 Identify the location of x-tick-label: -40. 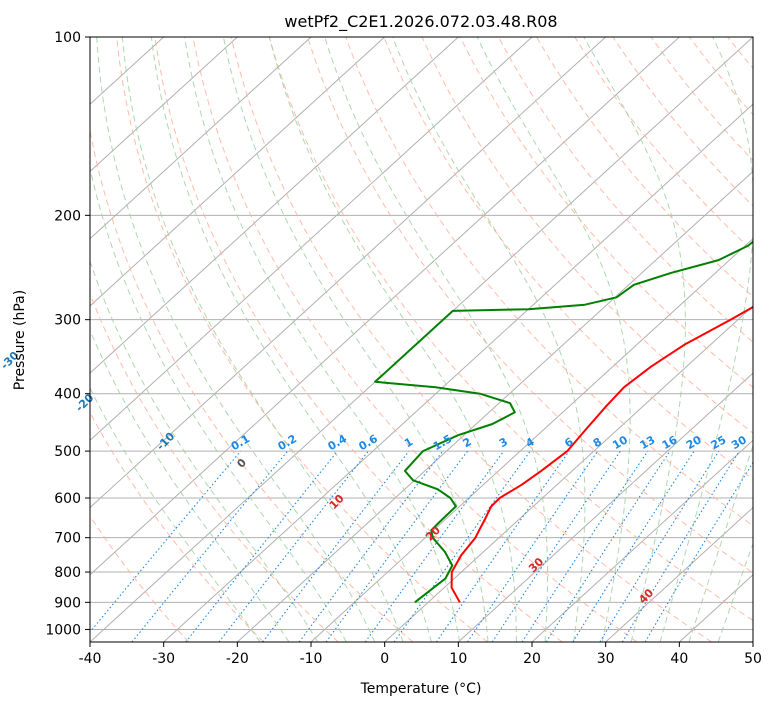
(90, 659).